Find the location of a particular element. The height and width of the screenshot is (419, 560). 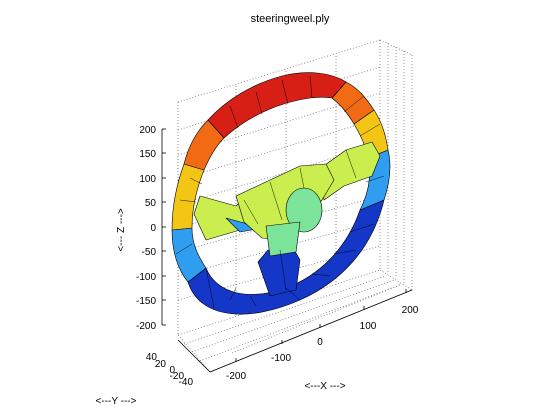

z-axis is located at coordinates (163, 227).